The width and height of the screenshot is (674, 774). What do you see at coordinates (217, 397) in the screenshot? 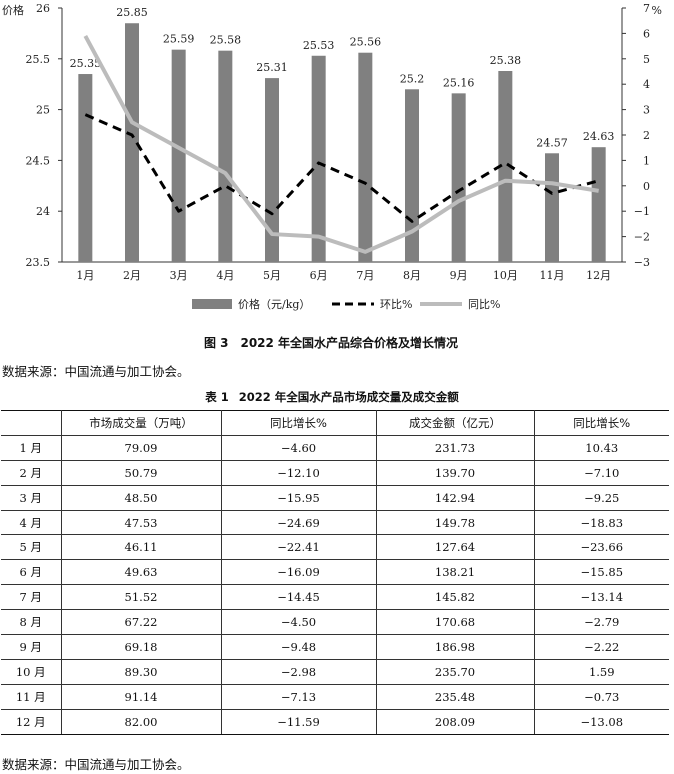
I see `table-caption-number: 表 1` at bounding box center [217, 397].